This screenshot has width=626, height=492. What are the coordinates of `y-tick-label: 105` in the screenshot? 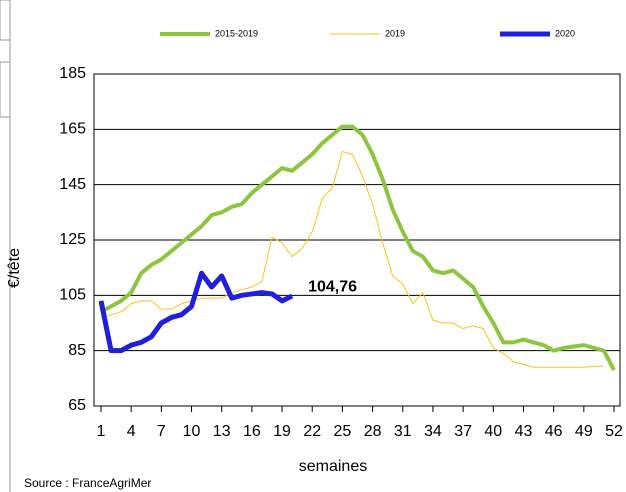 It's located at (72, 295).